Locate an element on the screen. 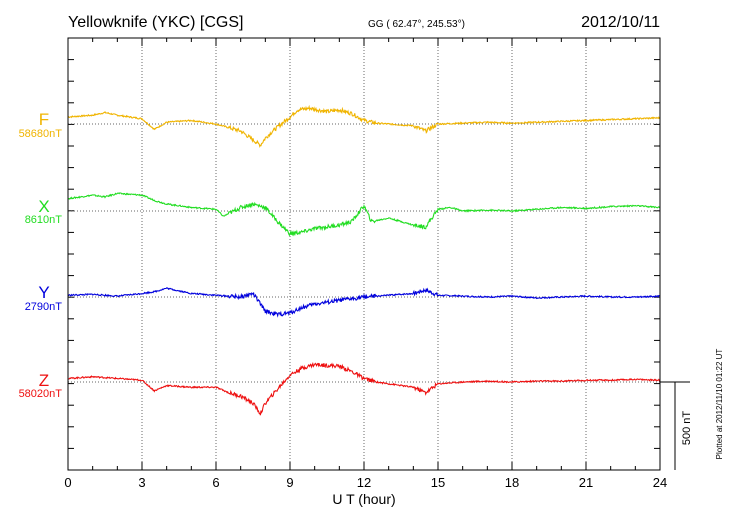 The width and height of the screenshot is (730, 520). x-axis-label: U T (hour) is located at coordinates (363, 499).